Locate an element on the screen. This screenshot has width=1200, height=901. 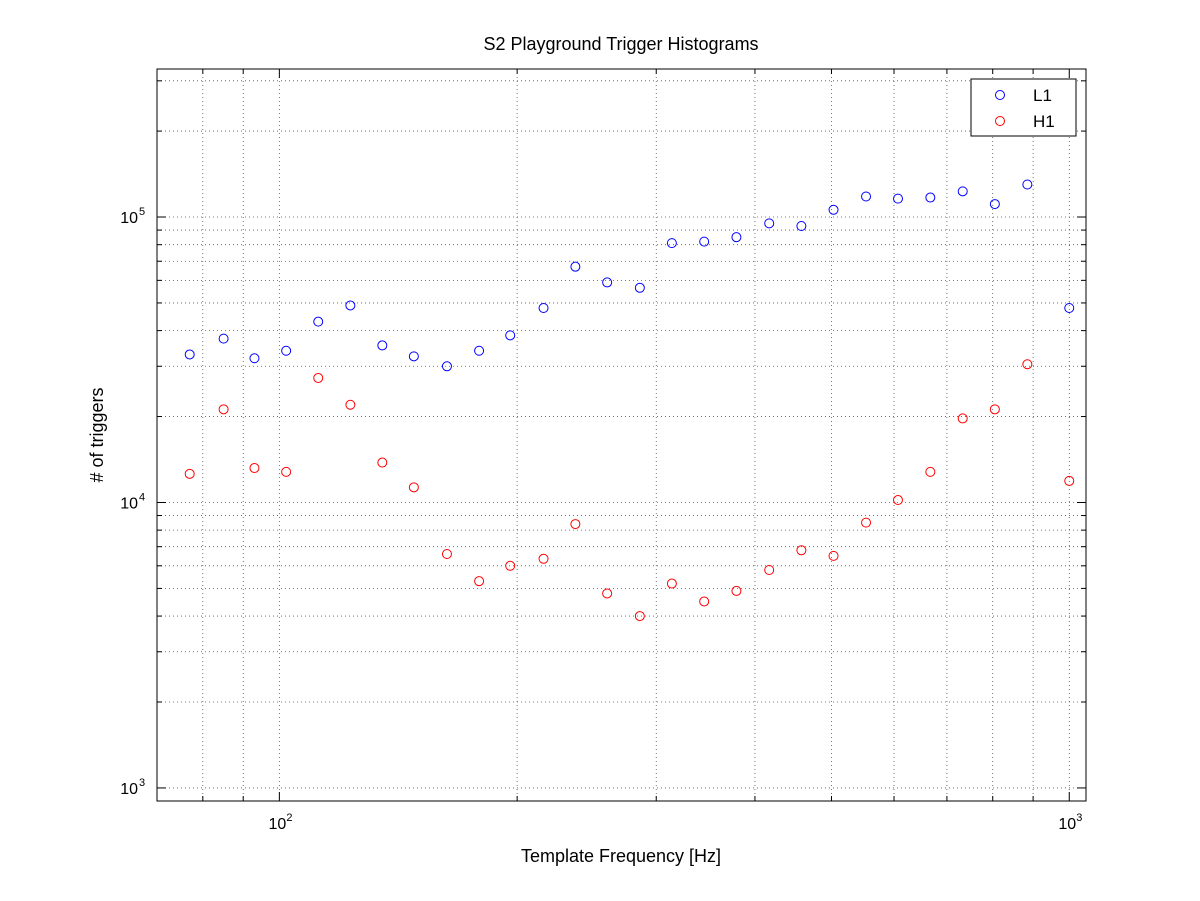
y-tick-label: 10 5 is located at coordinates (132, 216).